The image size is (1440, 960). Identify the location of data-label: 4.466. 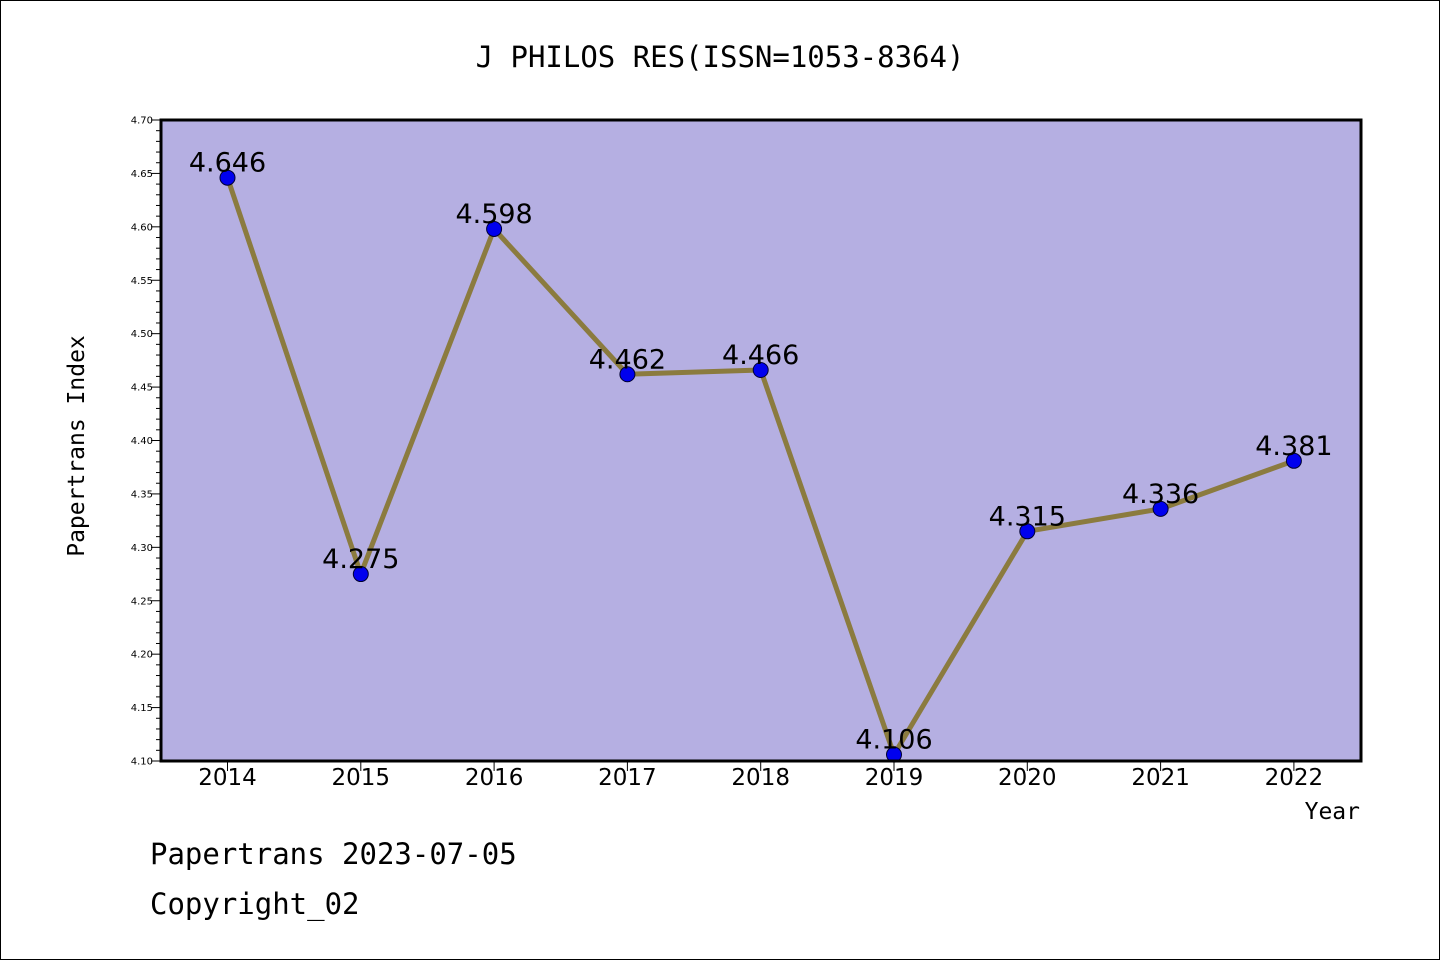
(760, 355).